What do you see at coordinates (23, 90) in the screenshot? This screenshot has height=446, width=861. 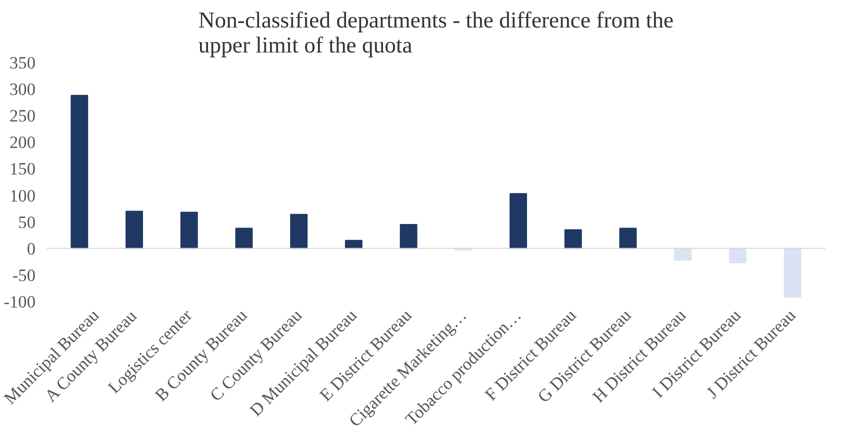 I see `y-tick-label: 300` at bounding box center [23, 90].